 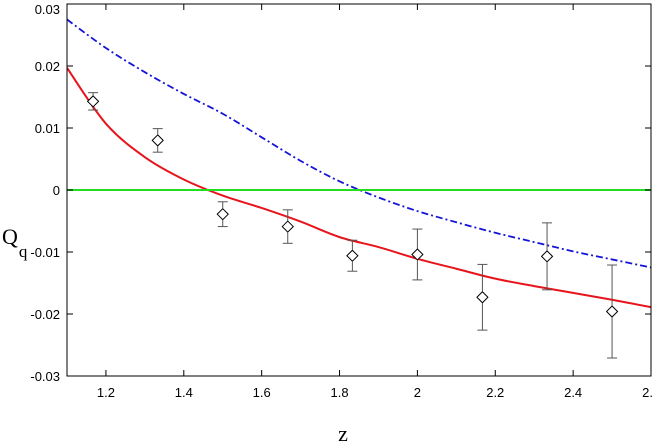 What do you see at coordinates (106, 392) in the screenshot?
I see `x-tick-label: 1.2` at bounding box center [106, 392].